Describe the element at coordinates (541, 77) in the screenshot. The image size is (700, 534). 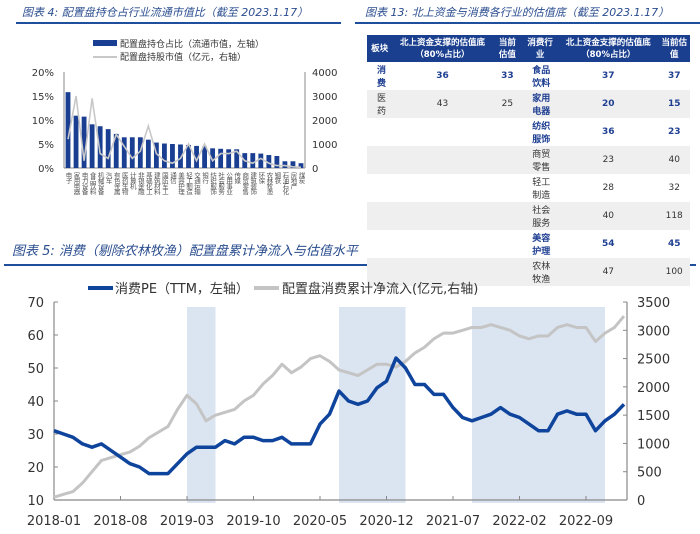
I see `table-cell: 食品饮料` at that location.